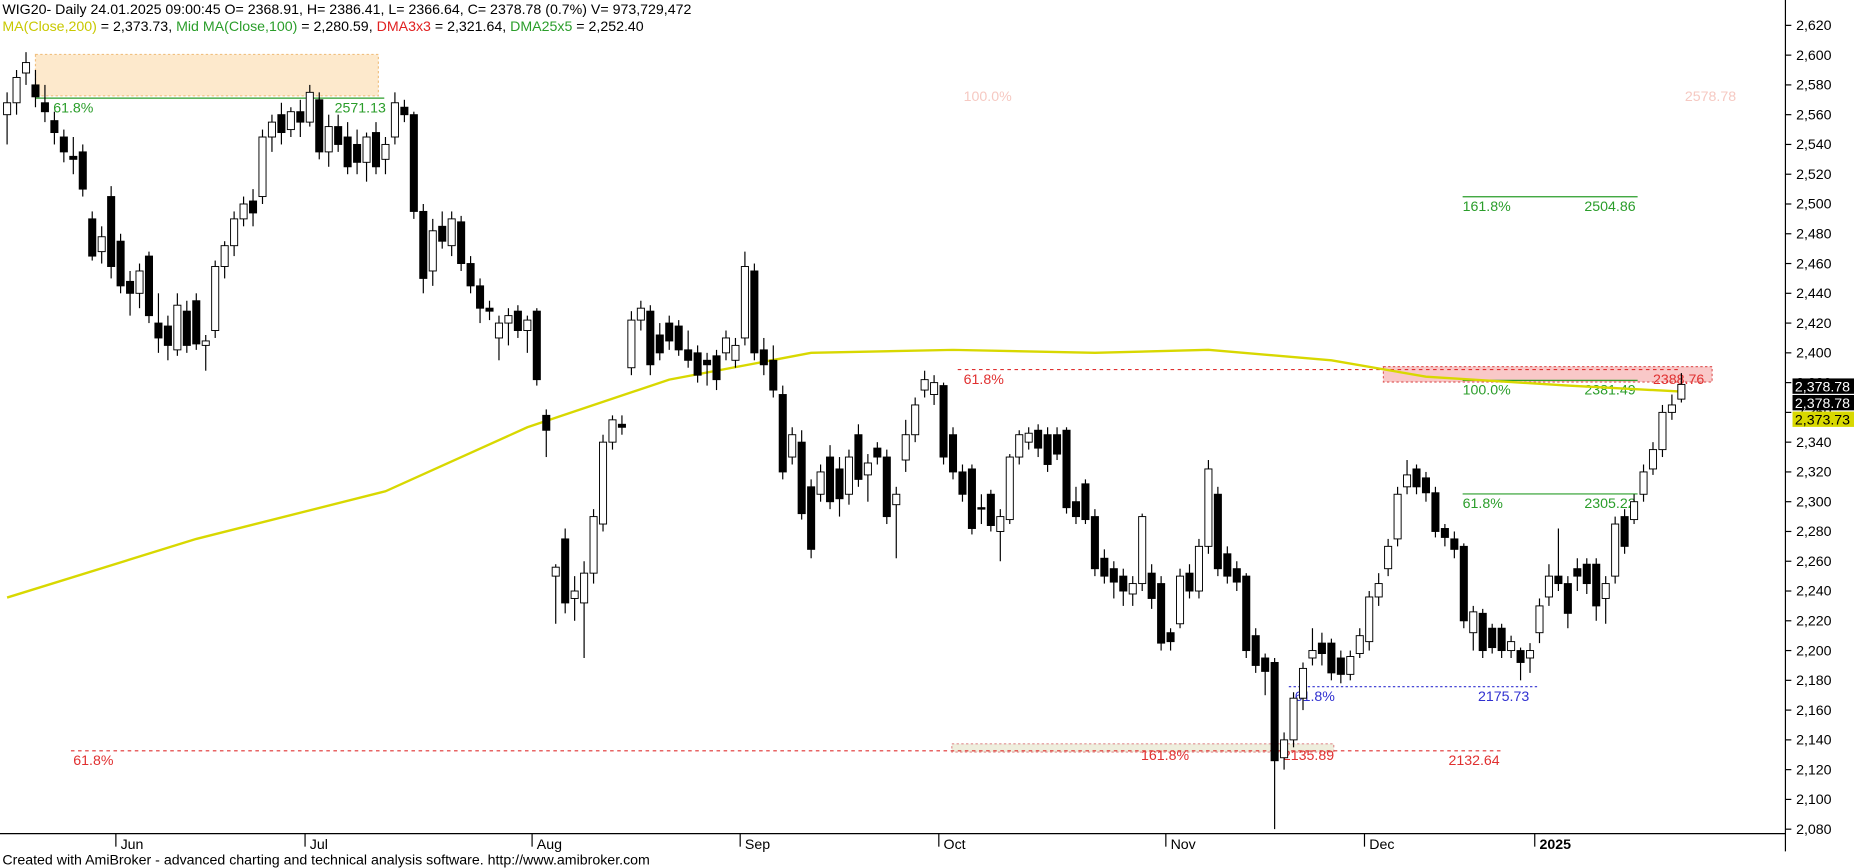 The height and width of the screenshot is (868, 1854). Describe the element at coordinates (1814, 800) in the screenshot. I see `y-tick-label: 2,100` at that location.